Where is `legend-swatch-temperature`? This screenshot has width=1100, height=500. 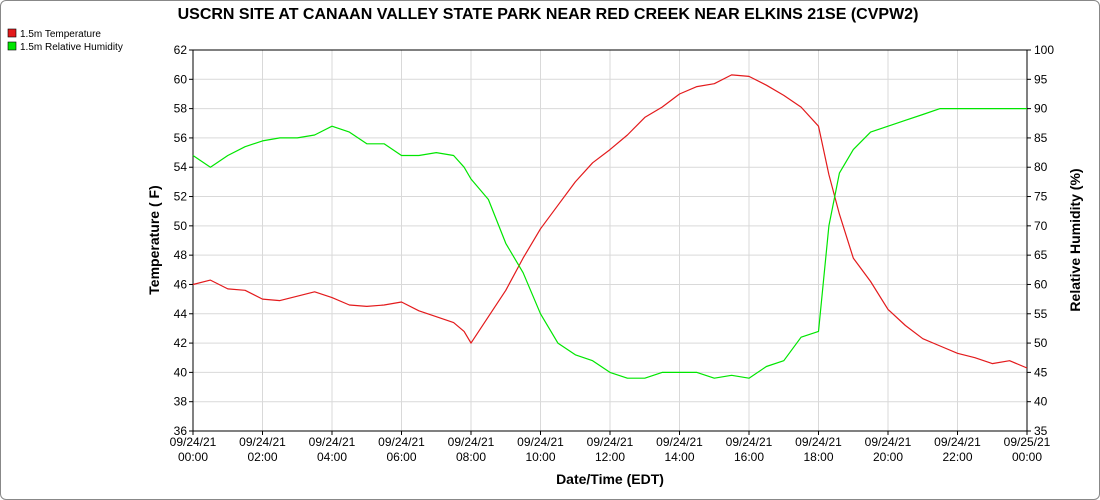
legend-swatch-temperature is located at coordinates (12, 33).